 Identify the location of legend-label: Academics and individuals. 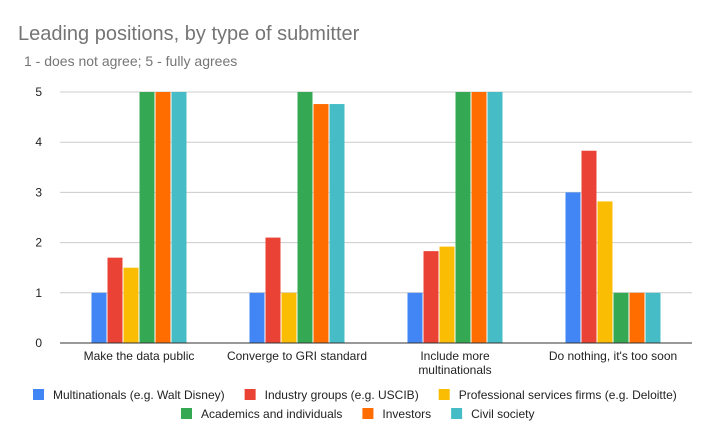
(271, 414).